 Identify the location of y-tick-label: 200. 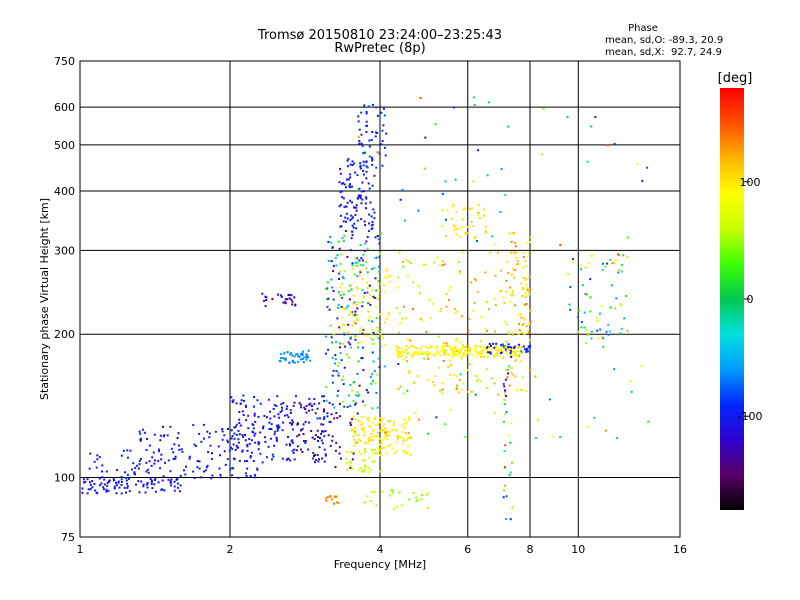
(64, 334).